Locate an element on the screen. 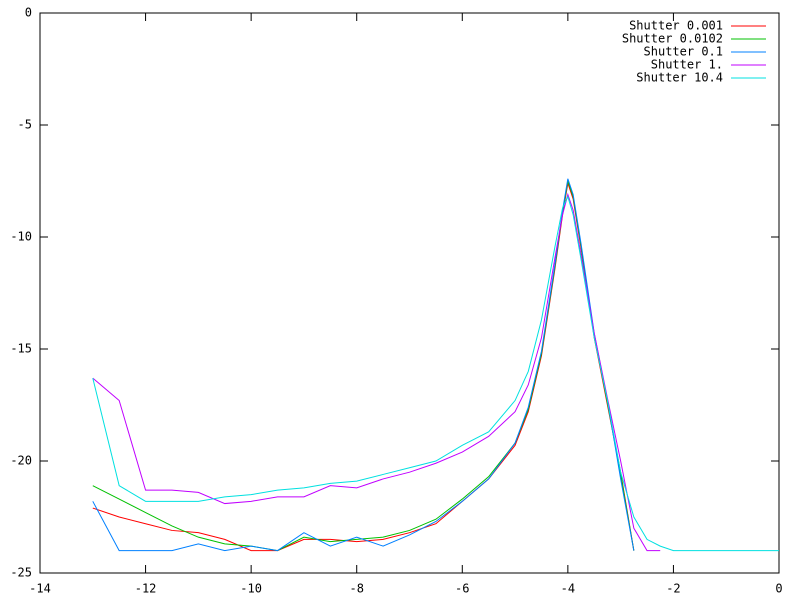 This screenshot has width=800, height=600. legend-label: Shutter 10.4 is located at coordinates (679, 78).